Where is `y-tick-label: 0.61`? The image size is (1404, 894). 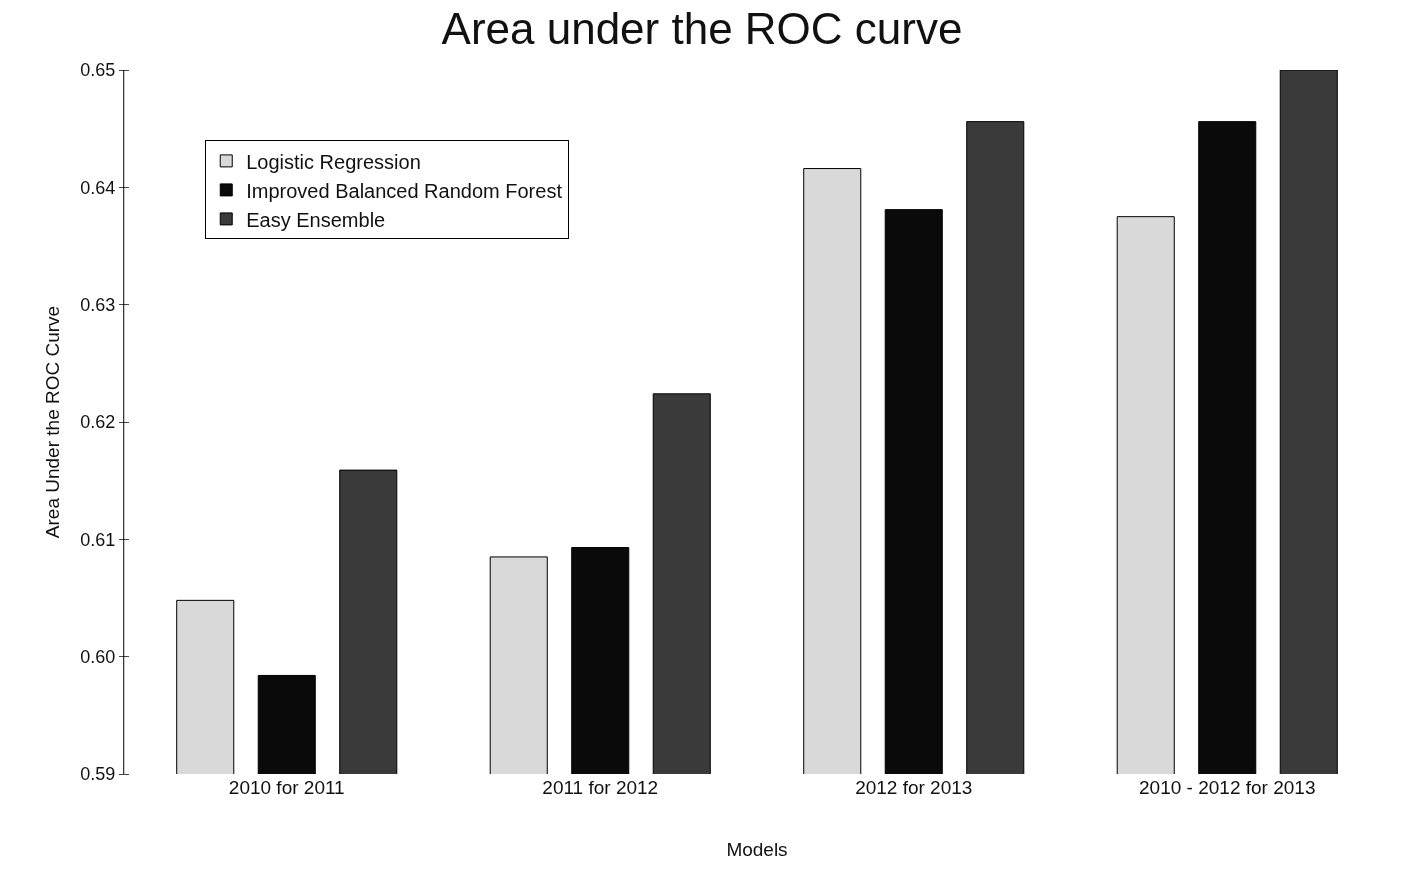
y-tick-label: 0.61 is located at coordinates (98, 539).